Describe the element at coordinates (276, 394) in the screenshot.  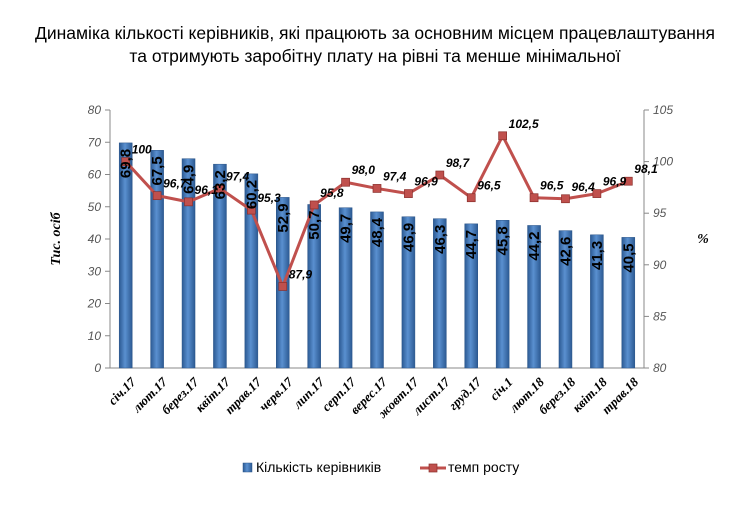
I see `x-tick-label: черв.17` at that location.